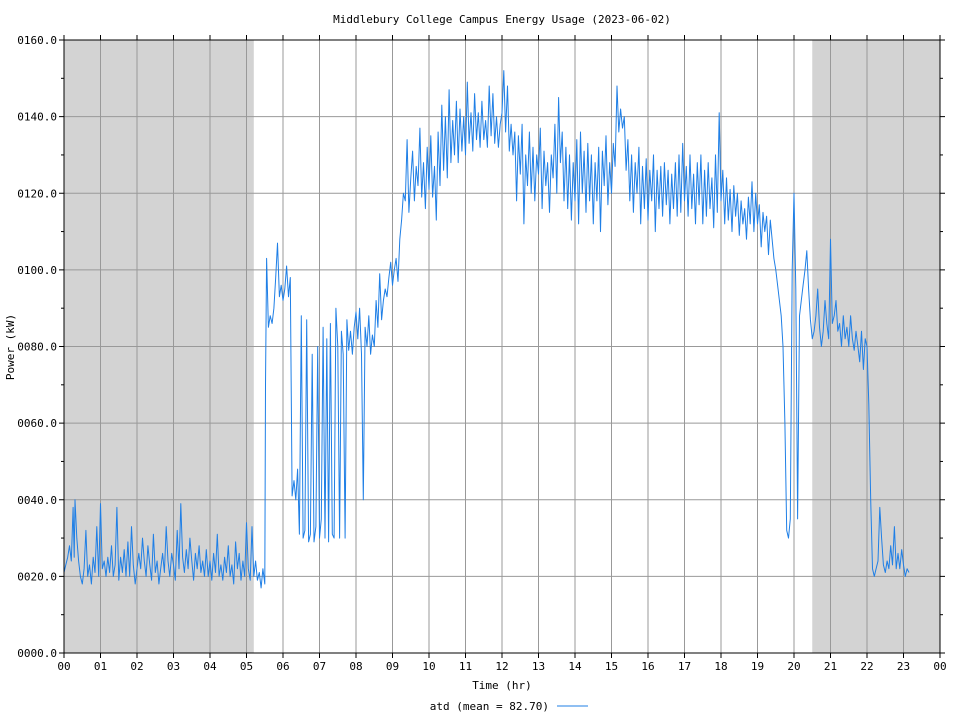 Image resolution: width=960 pixels, height=720 pixels. I want to click on x-tick-label: 04, so click(210, 666).